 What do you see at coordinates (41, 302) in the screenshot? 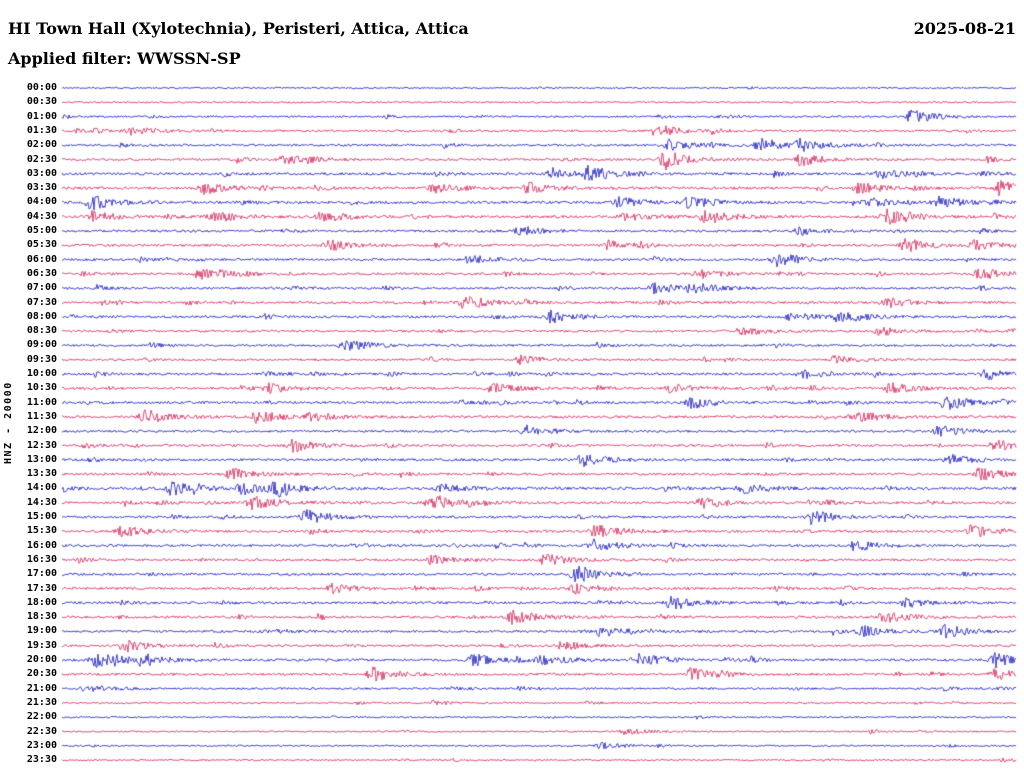
I see `time-label: 07:30` at bounding box center [41, 302].